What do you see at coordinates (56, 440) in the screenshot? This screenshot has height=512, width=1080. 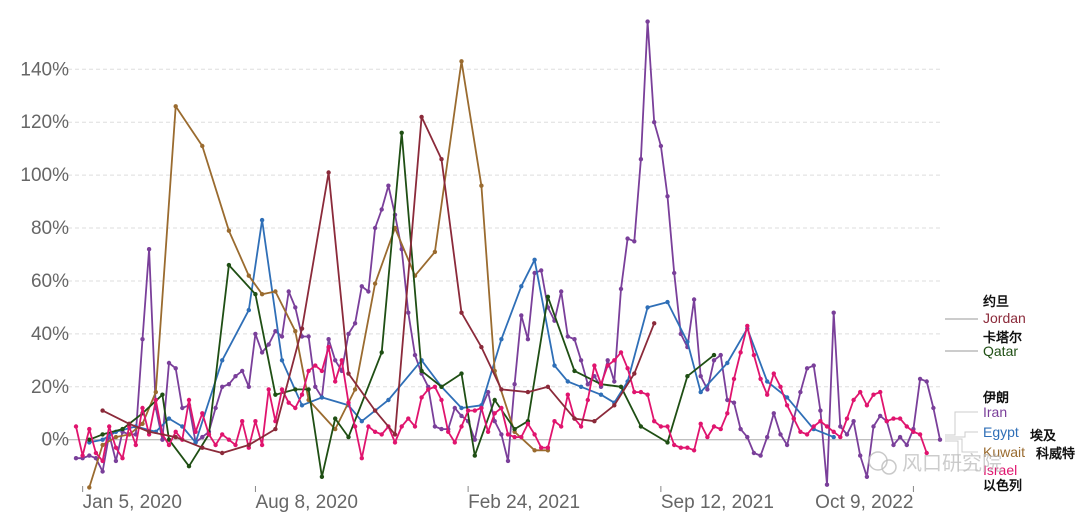 I see `y-tick-label: 0%` at bounding box center [56, 440].